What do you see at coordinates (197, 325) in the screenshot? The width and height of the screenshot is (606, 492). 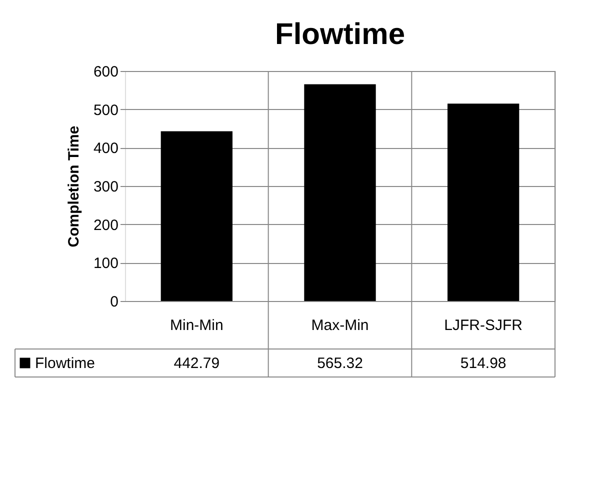 I see `x-tick-label: Min-Min` at bounding box center [197, 325].